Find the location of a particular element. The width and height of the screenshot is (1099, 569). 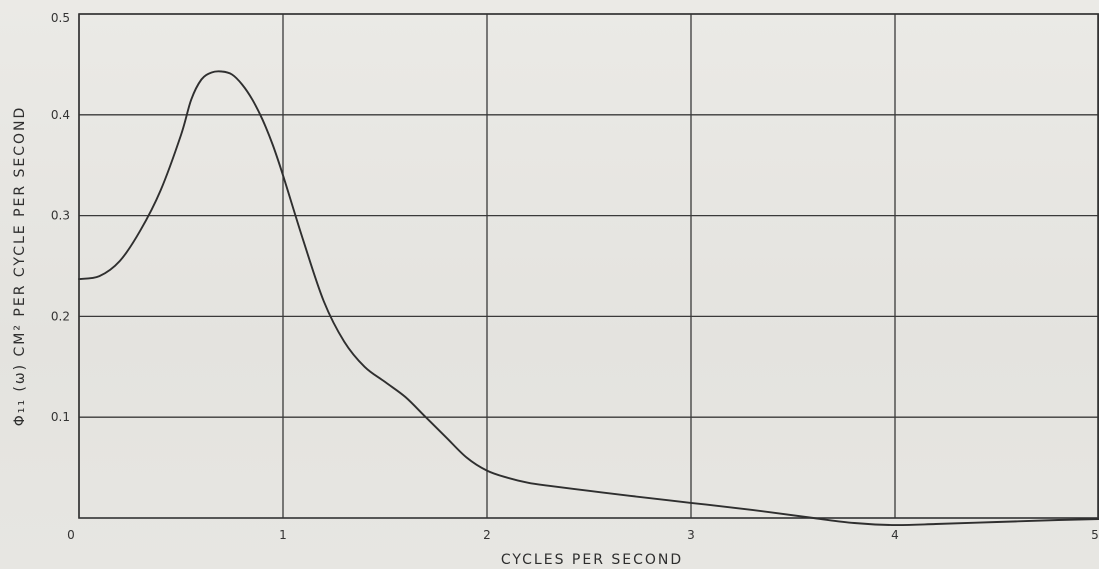

y-tick-label: 0.3 is located at coordinates (60, 216).